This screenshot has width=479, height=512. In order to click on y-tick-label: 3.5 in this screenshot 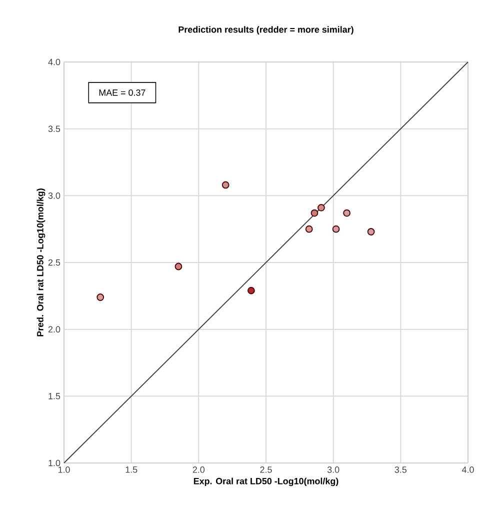, I will do `click(54, 129)`.